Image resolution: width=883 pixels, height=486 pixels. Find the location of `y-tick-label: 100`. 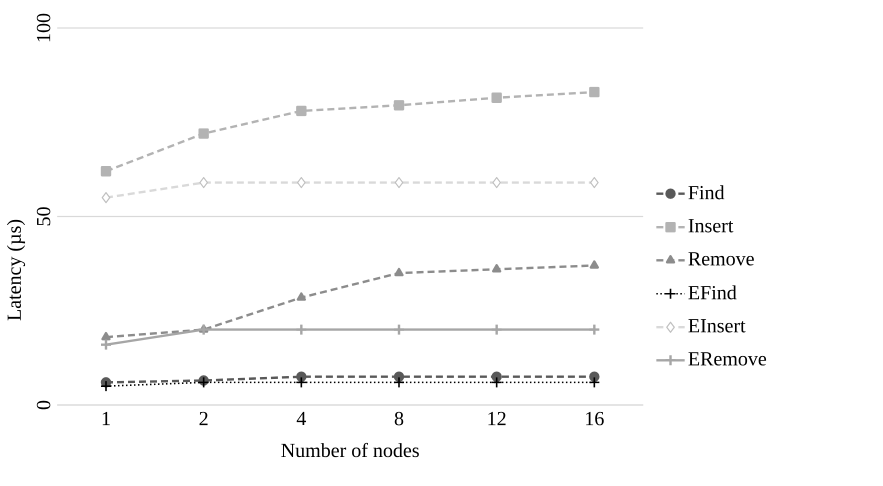

y-tick-label: 100 is located at coordinates (43, 28).